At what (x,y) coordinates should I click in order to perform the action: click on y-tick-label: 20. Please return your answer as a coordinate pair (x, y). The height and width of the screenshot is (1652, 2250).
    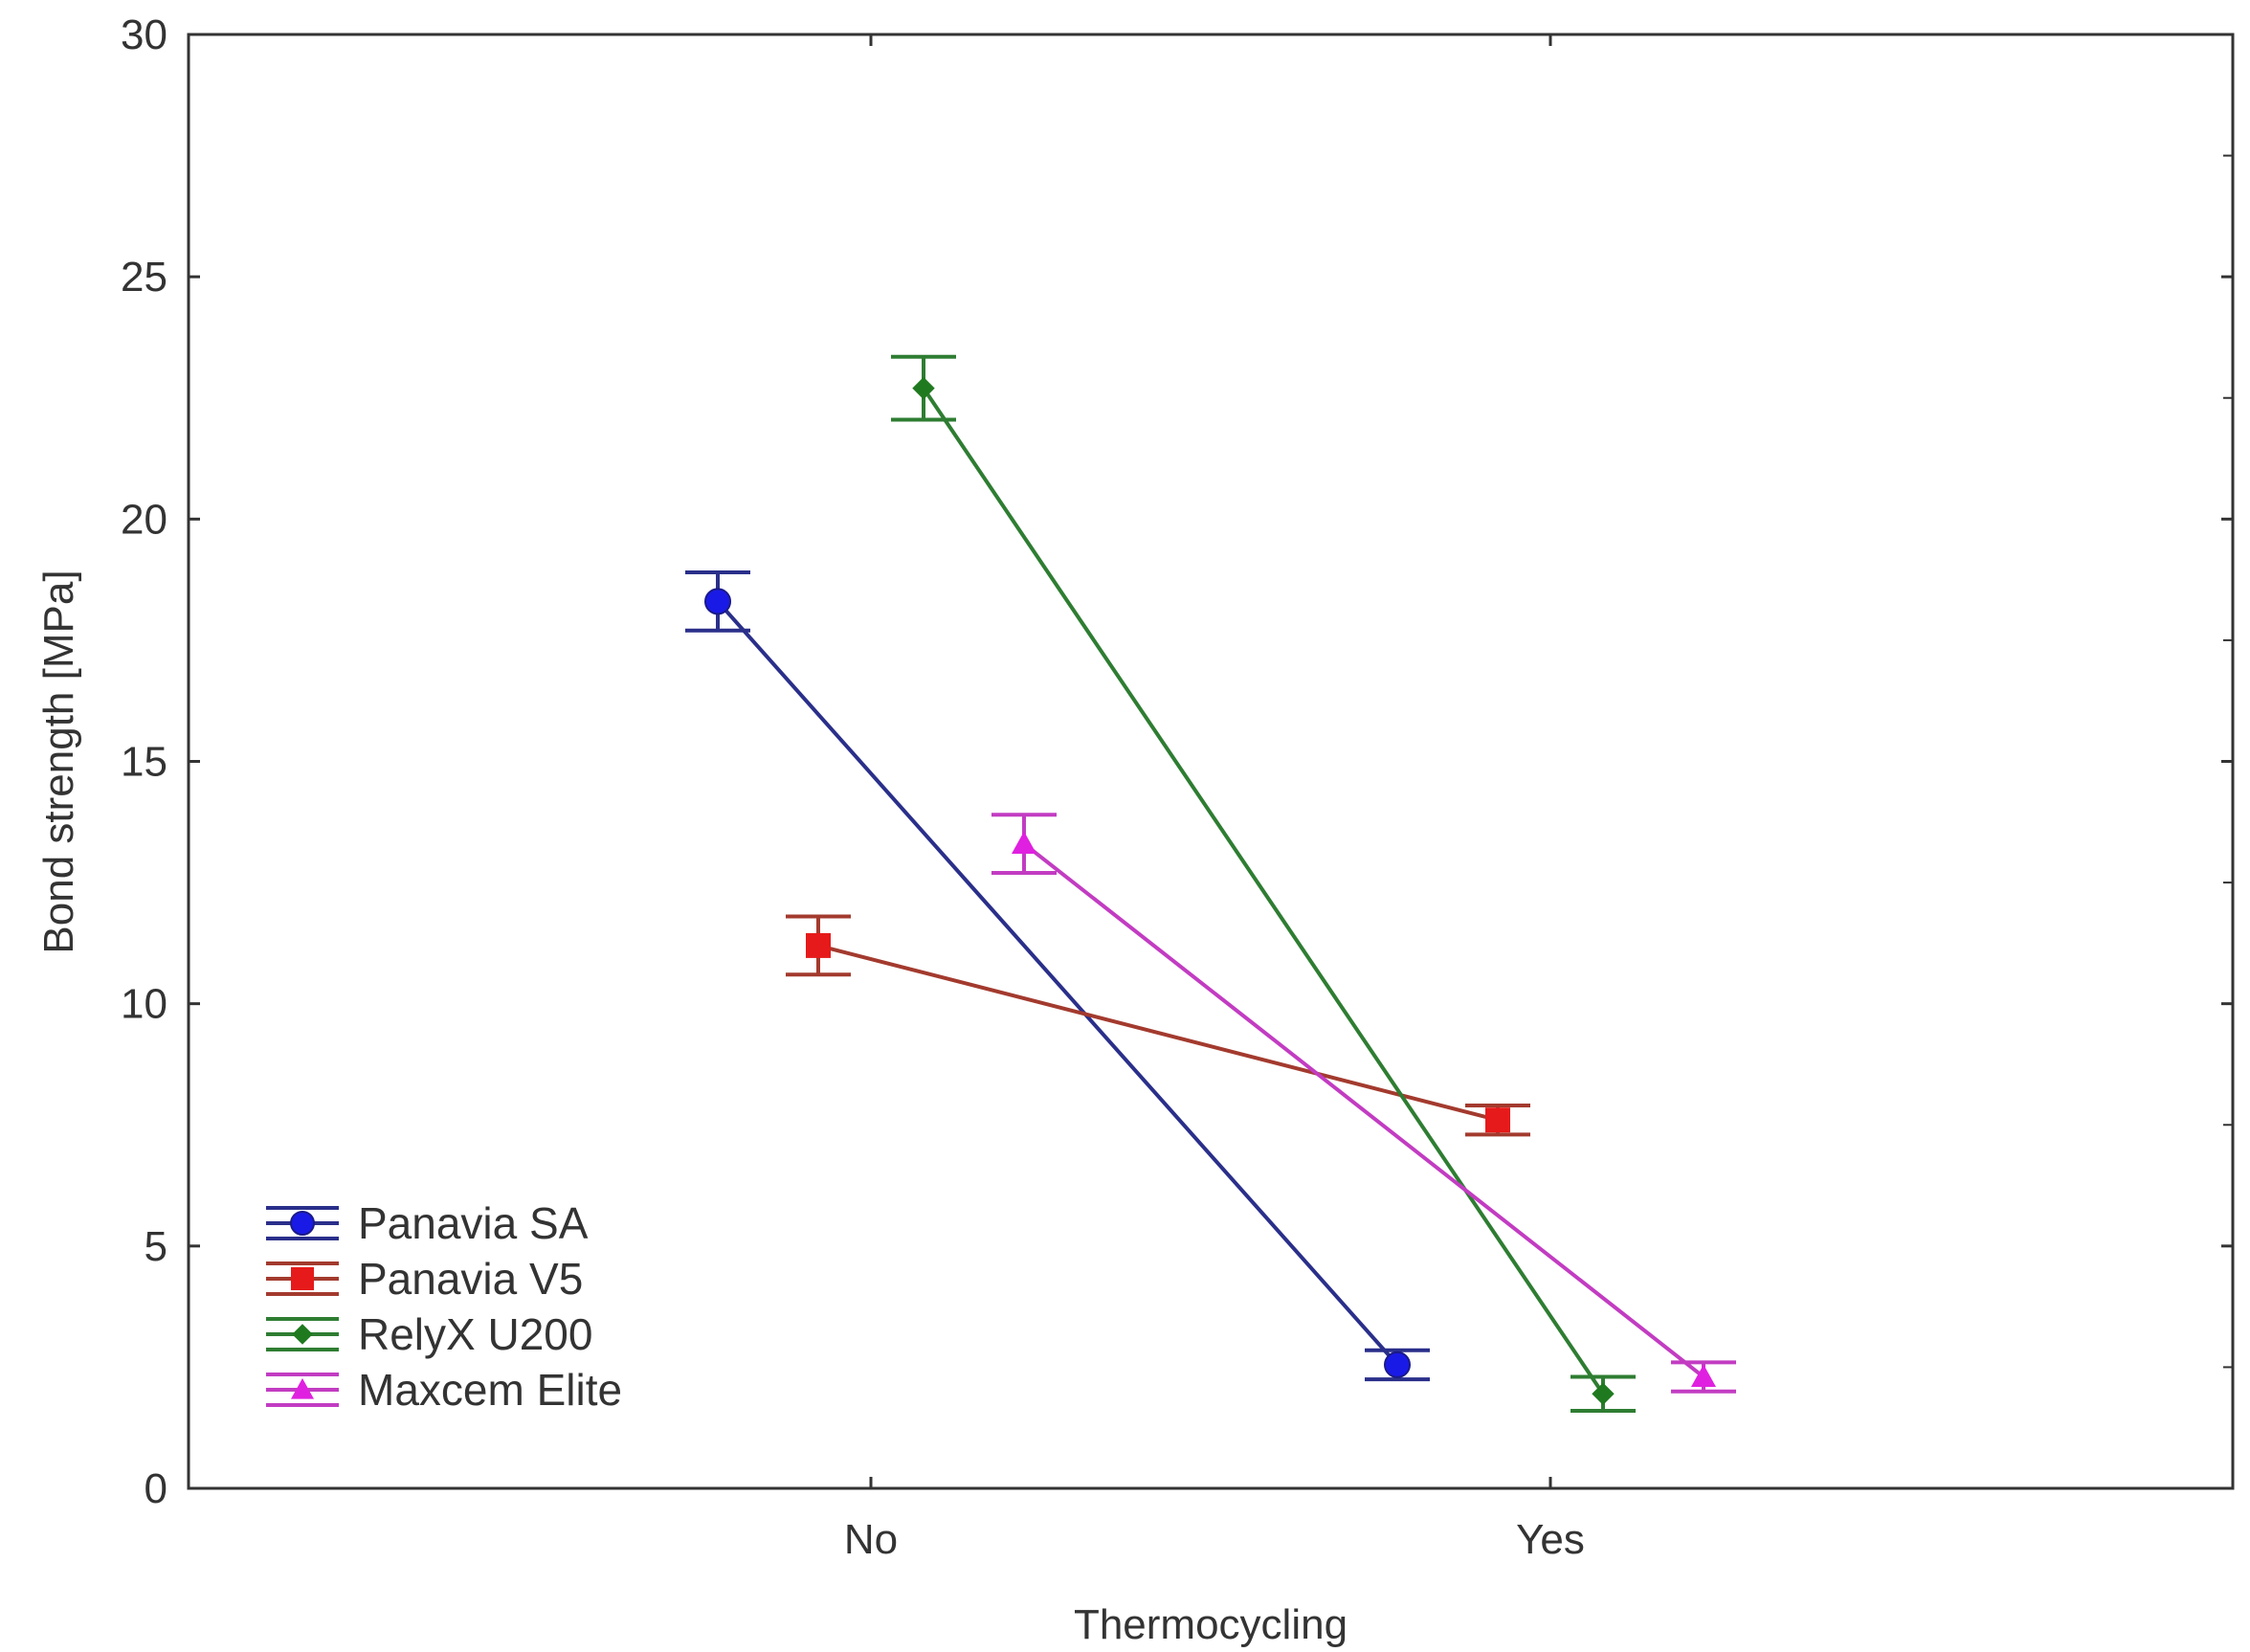
    Looking at the image, I should click on (144, 519).